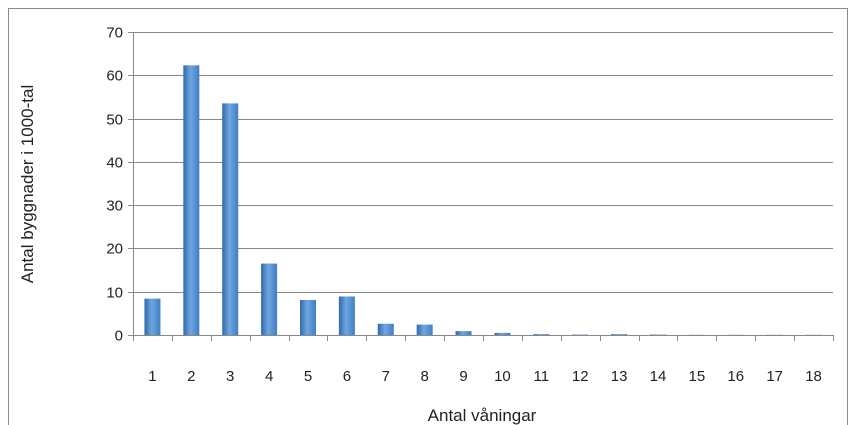  I want to click on y-tick-label: 60, so click(114, 76).